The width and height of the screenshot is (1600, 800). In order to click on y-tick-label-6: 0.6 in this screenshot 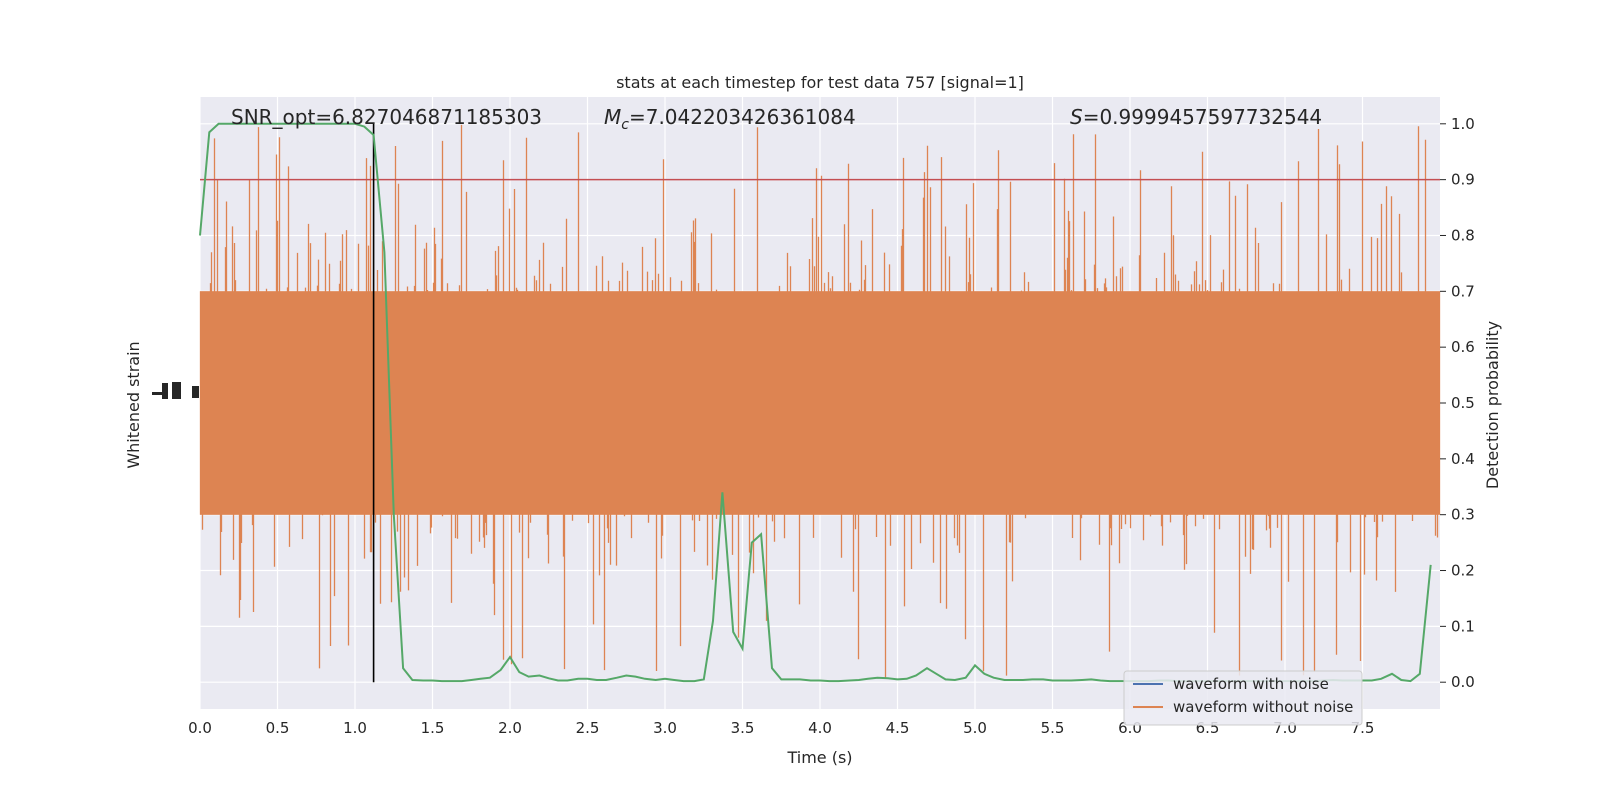, I will do `click(1463, 347)`.